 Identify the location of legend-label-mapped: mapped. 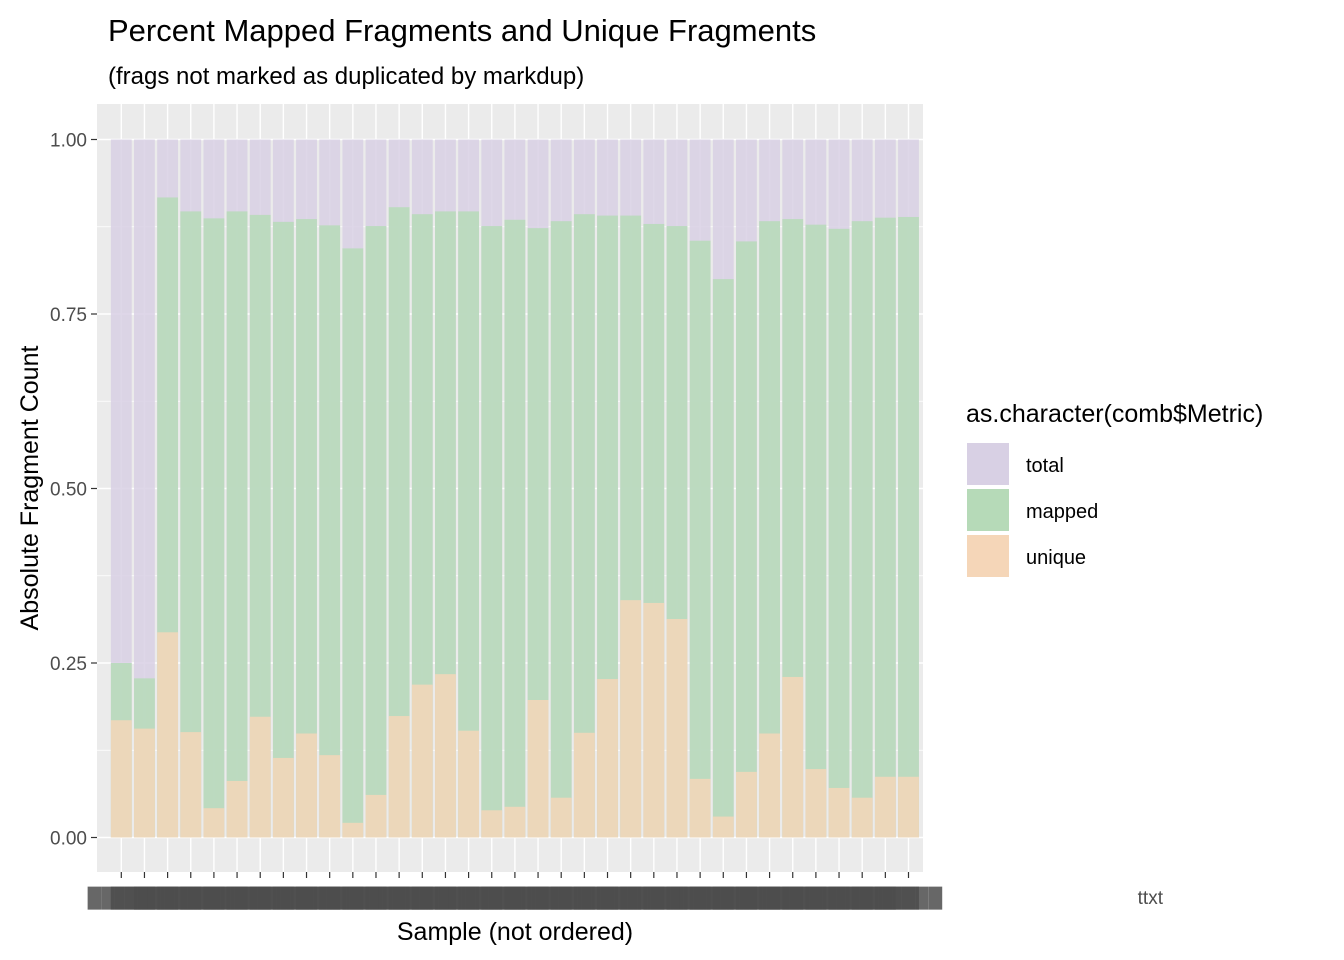
(1062, 512).